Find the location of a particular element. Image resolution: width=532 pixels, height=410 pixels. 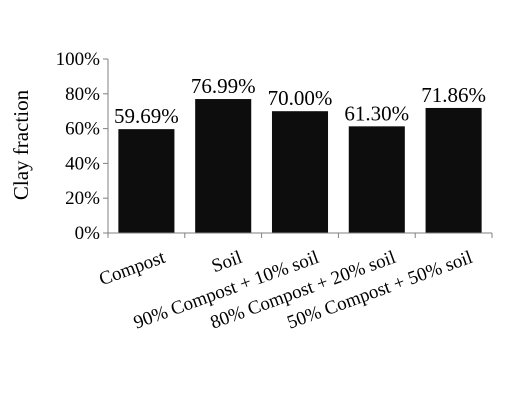

data-label: 59.69% is located at coordinates (146, 116).